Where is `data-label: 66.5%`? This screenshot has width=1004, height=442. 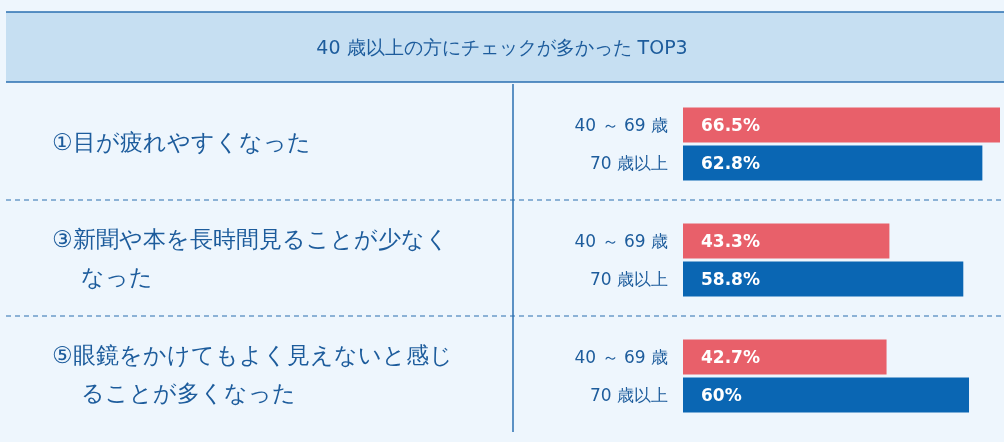
data-label: 66.5% is located at coordinates (730, 125).